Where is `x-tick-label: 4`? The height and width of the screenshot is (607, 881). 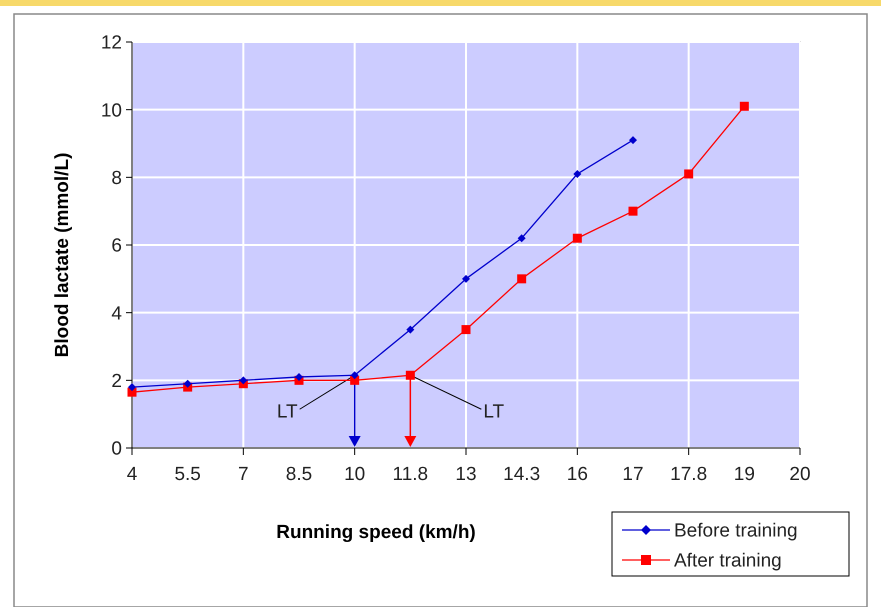
x-tick-label: 4 is located at coordinates (132, 474).